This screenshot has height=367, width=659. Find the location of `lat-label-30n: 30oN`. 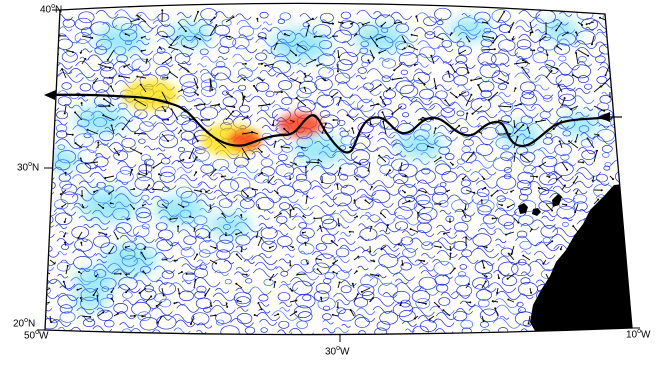

lat-label-30n: 30oN is located at coordinates (28, 167).